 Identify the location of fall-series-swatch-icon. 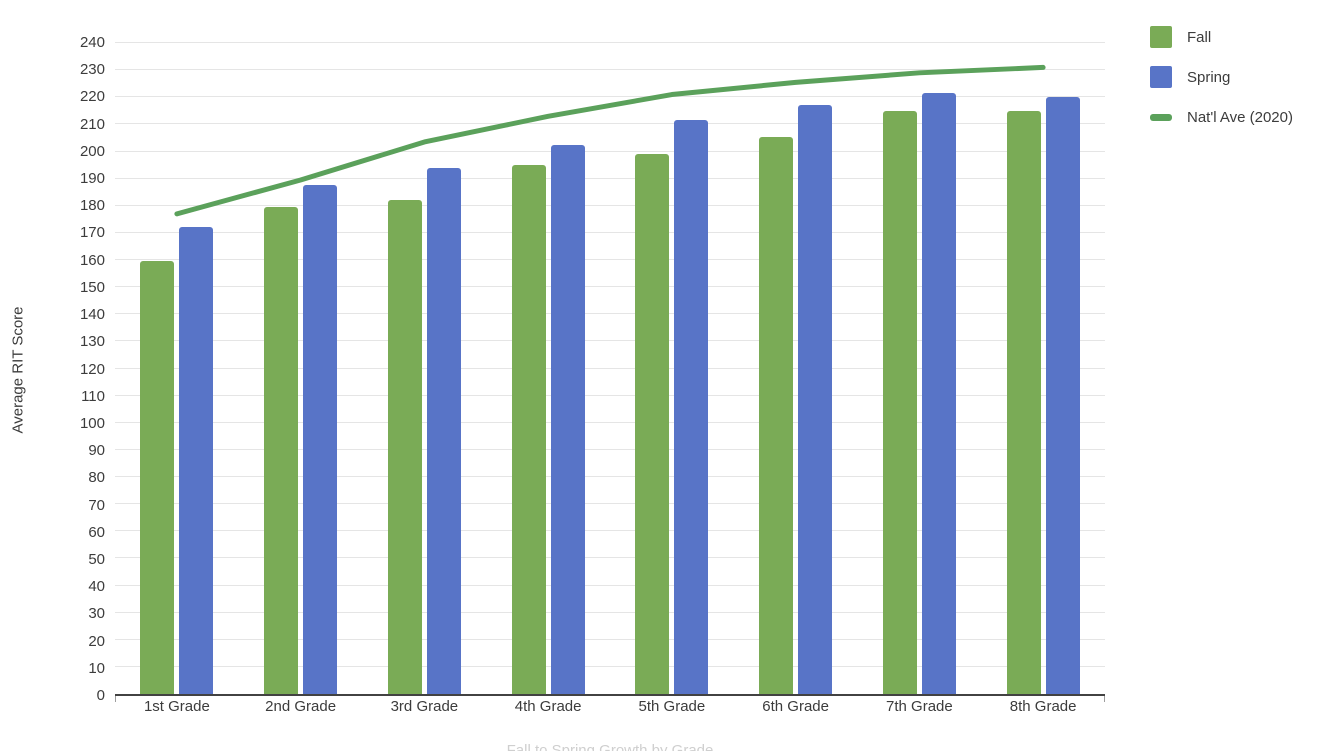
(1161, 37).